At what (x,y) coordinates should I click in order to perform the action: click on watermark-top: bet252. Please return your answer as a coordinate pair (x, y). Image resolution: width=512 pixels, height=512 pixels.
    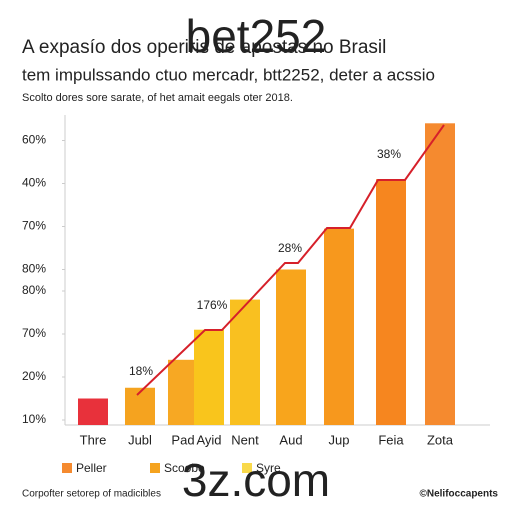
    Looking at the image, I should click on (256, 36).